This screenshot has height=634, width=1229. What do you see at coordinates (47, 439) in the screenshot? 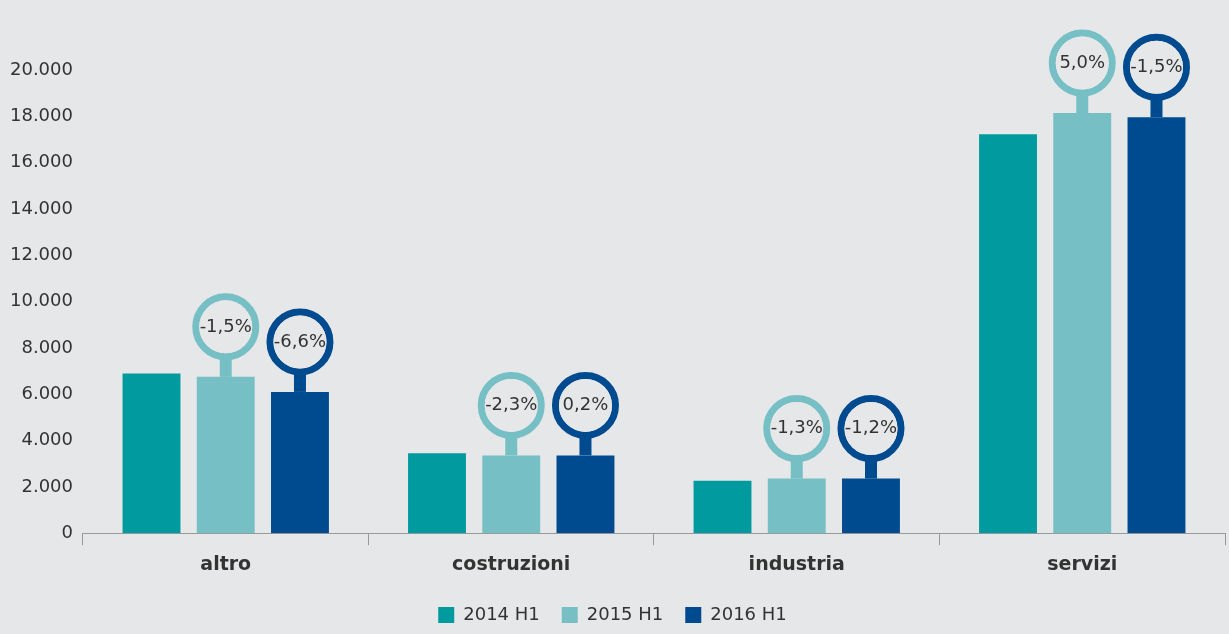
I see `y-tick-label: 4.000` at bounding box center [47, 439].